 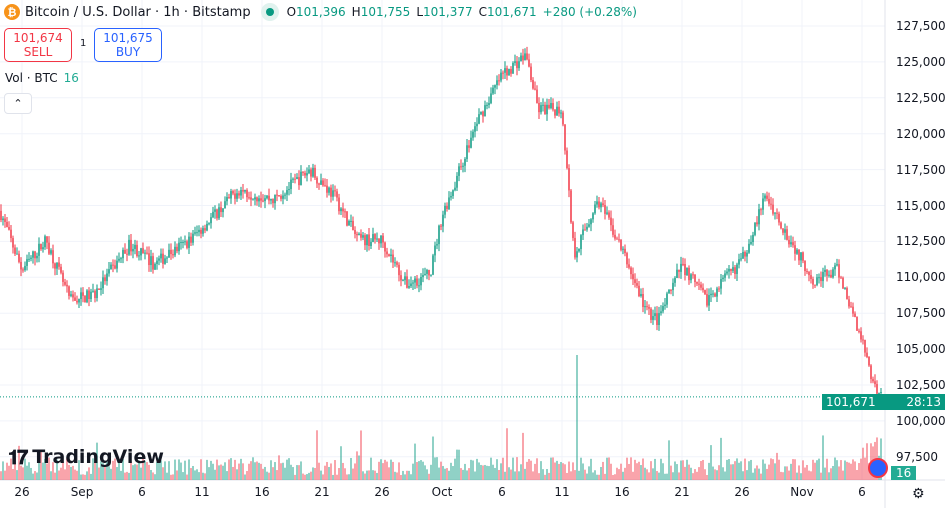 What do you see at coordinates (86, 457) in the screenshot?
I see `tradingview-logo: 𝟏𝟕 TradingView` at bounding box center [86, 457].